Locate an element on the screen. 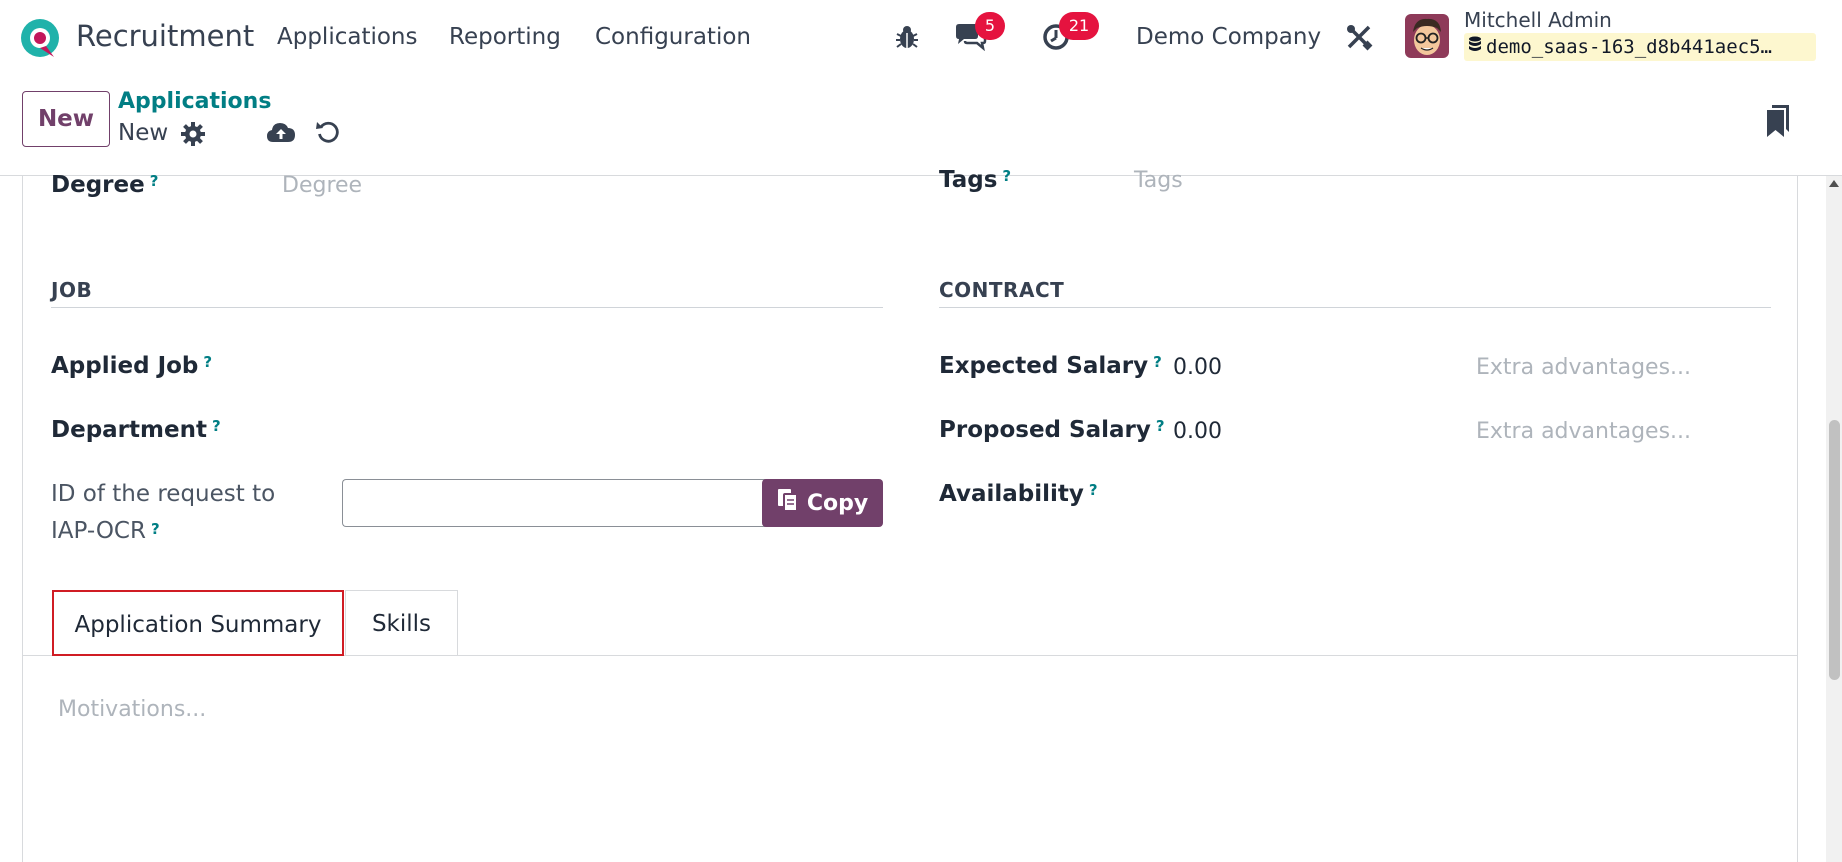 This screenshot has width=1842, height=862. tags-input: Tags is located at coordinates (1158, 180).